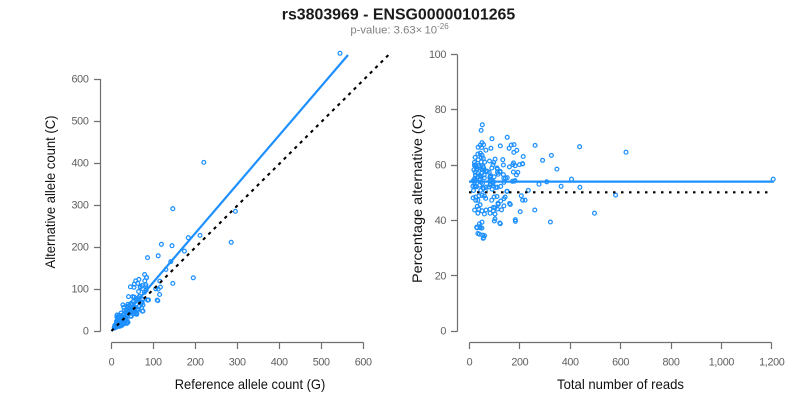 Image resolution: width=800 pixels, height=405 pixels. I want to click on svg-text: 80, so click(441, 110).